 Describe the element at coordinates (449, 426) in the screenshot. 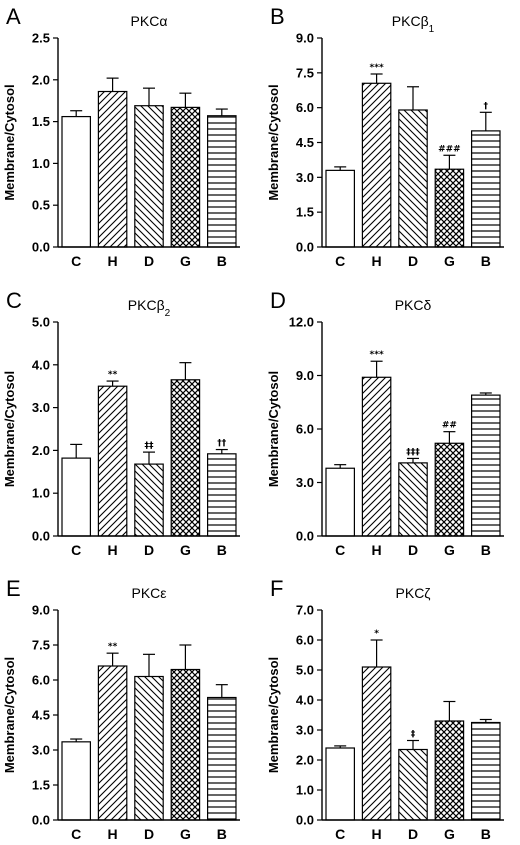

I see `significance-marker: ##` at that location.